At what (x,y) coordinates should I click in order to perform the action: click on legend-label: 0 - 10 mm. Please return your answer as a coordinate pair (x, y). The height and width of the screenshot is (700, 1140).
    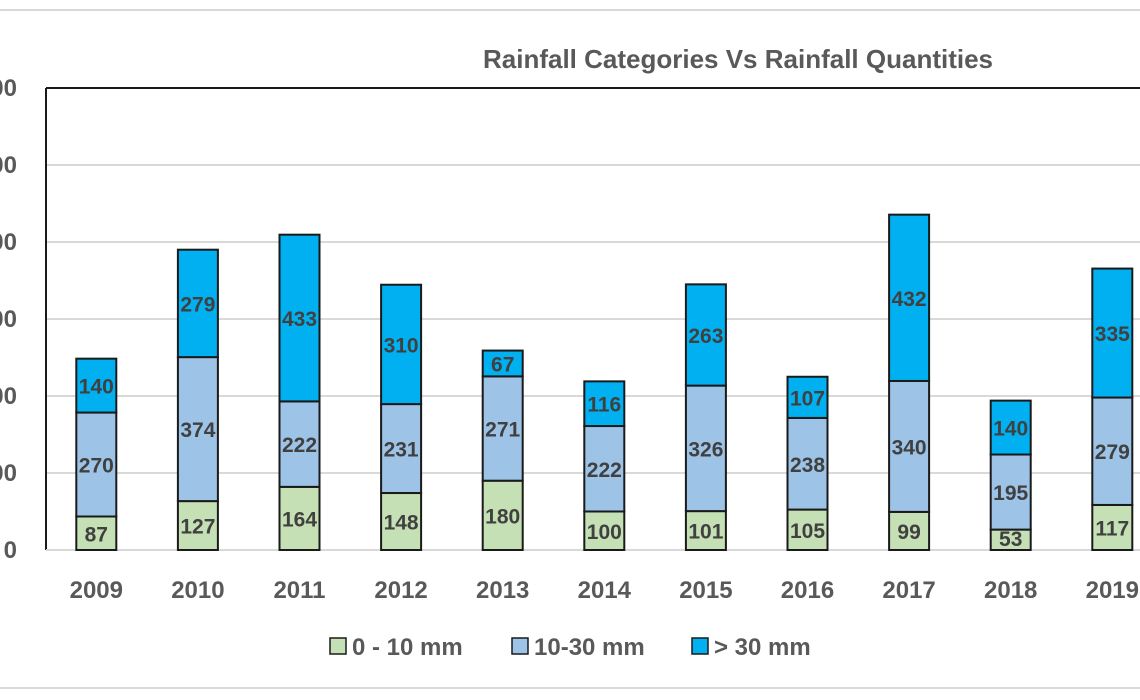
    Looking at the image, I should click on (407, 647).